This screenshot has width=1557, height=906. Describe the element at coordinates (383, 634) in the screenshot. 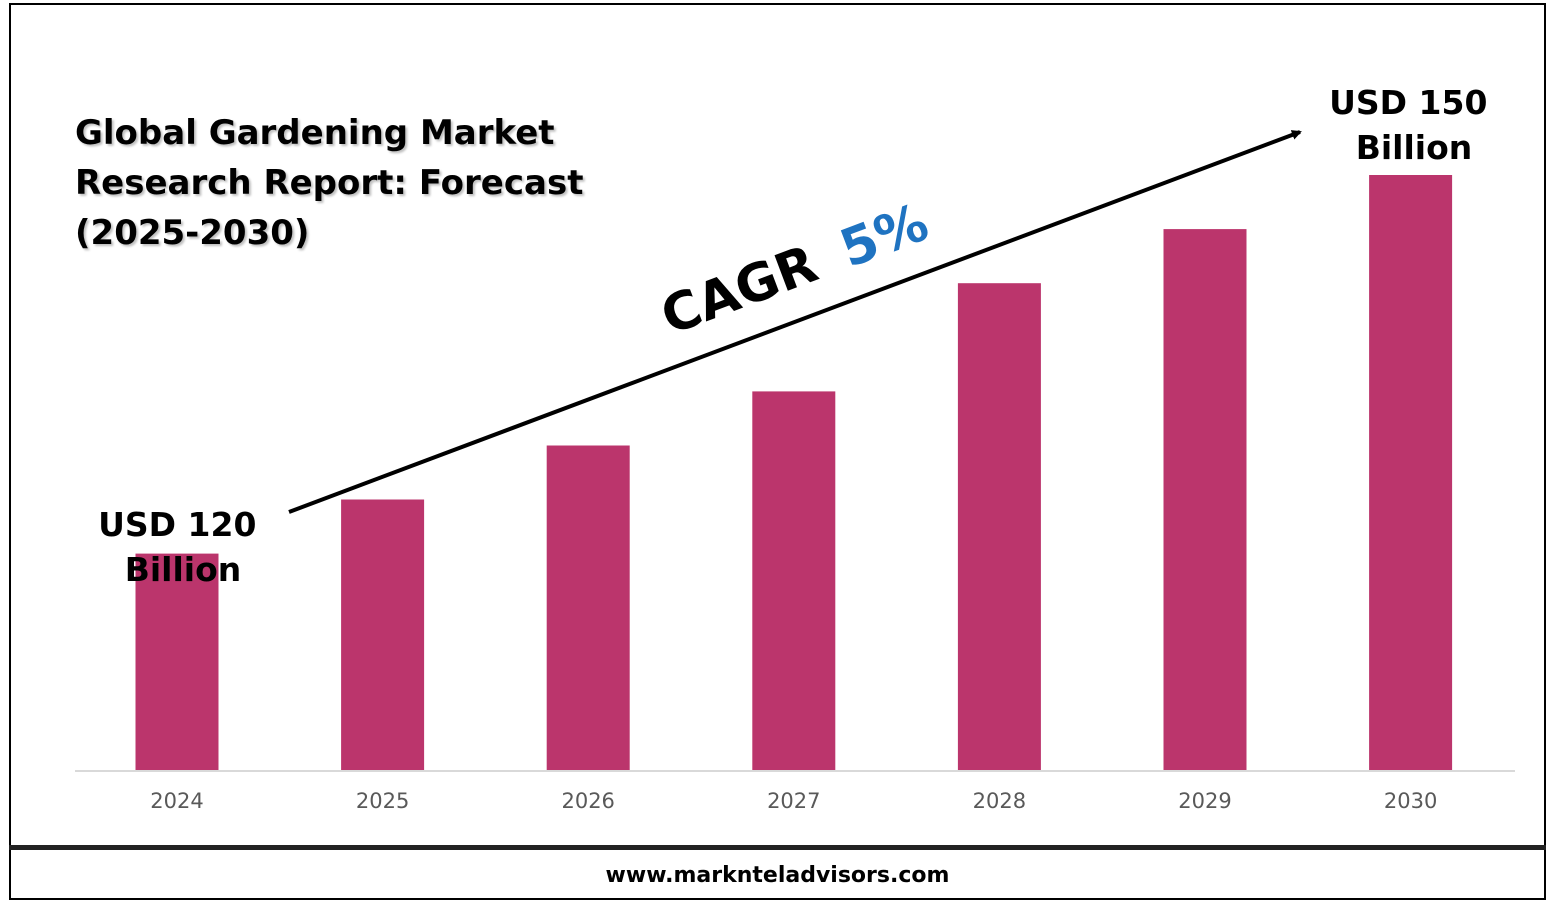

I see `bar-2025` at that location.